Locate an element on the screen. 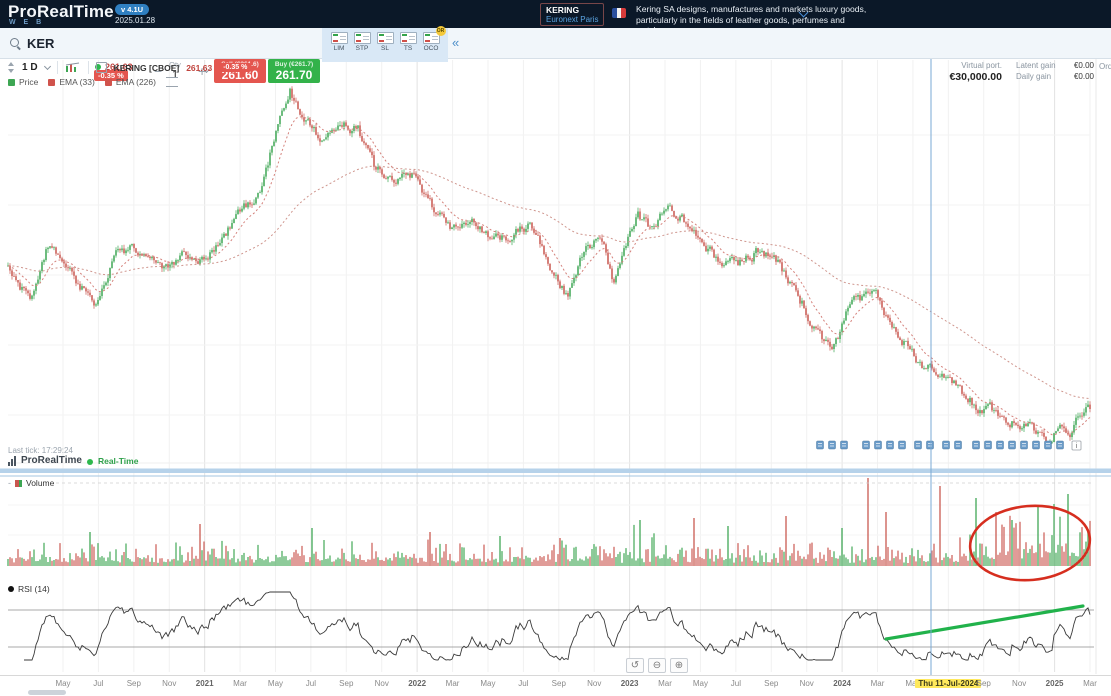 The width and height of the screenshot is (1111, 696). window-icon is located at coordinates (101, 67).